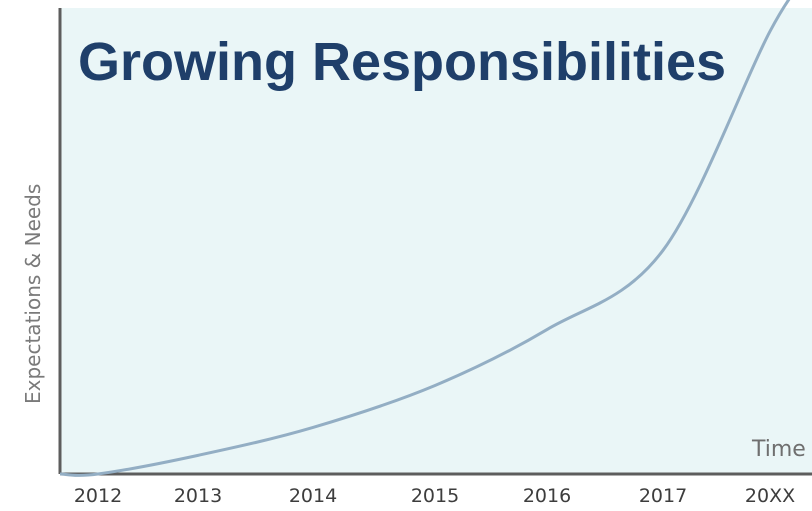  I want to click on x-tick-label: 2014, so click(313, 496).